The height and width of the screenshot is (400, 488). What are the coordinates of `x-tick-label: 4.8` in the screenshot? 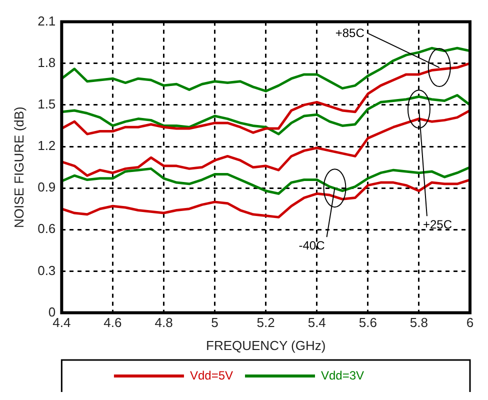 It's located at (163, 322).